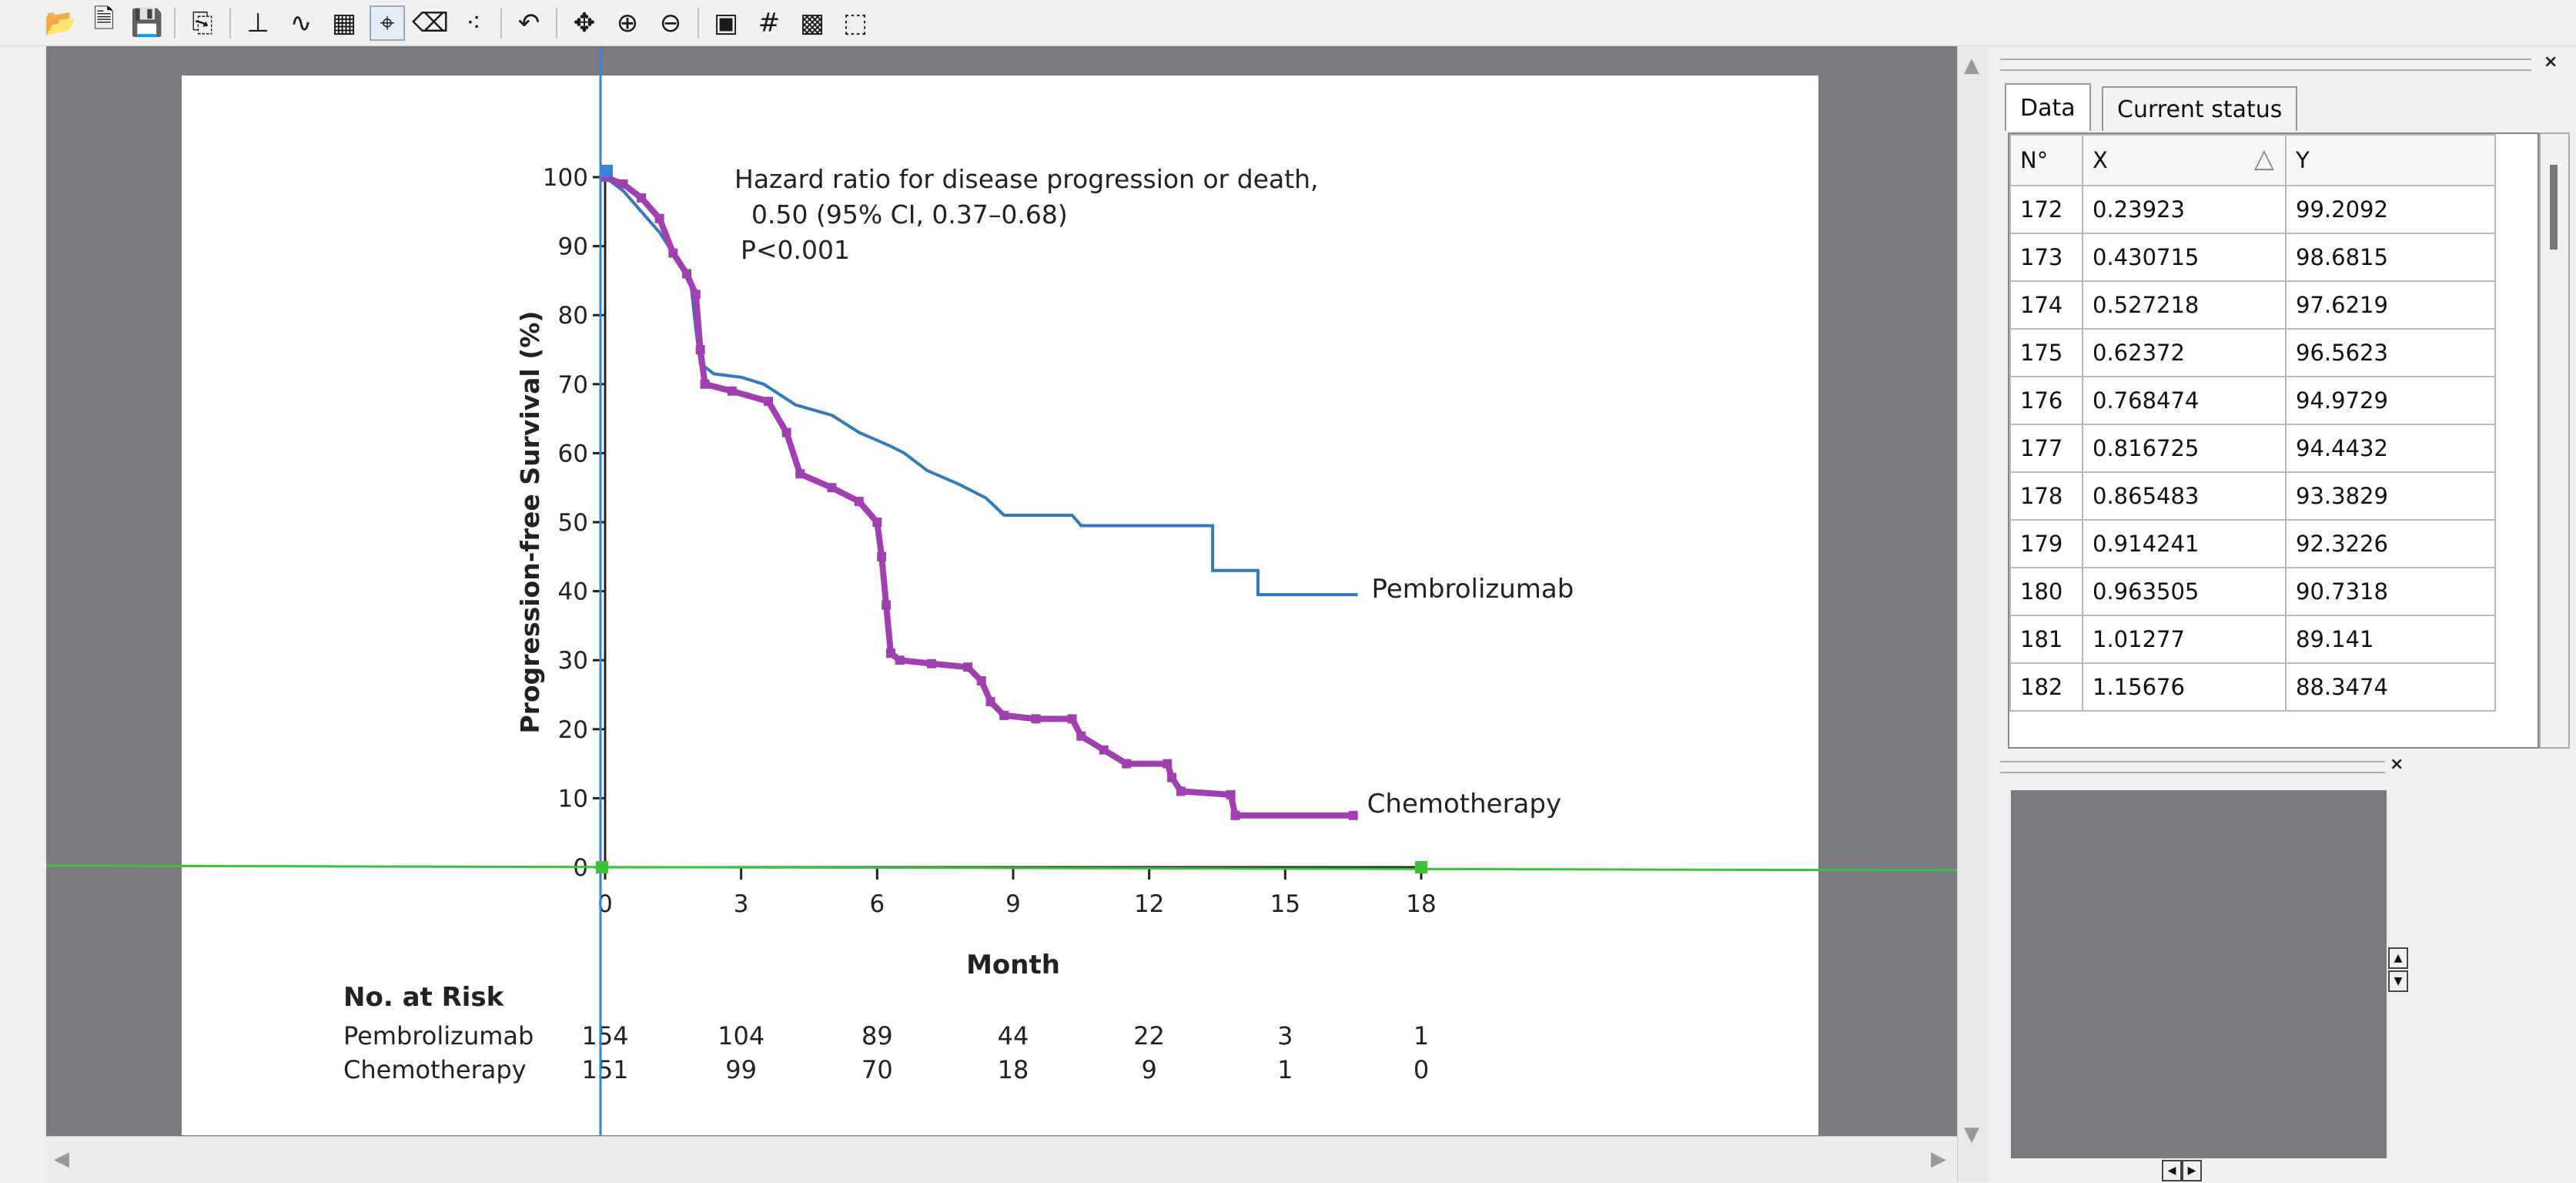 The image size is (2576, 1183). I want to click on scroll-left-icon: ◀, so click(61, 1159).